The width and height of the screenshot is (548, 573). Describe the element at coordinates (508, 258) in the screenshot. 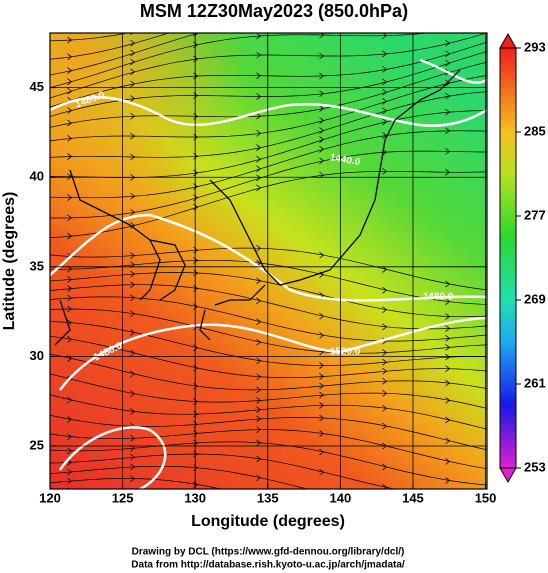

I see `colorbar` at that location.